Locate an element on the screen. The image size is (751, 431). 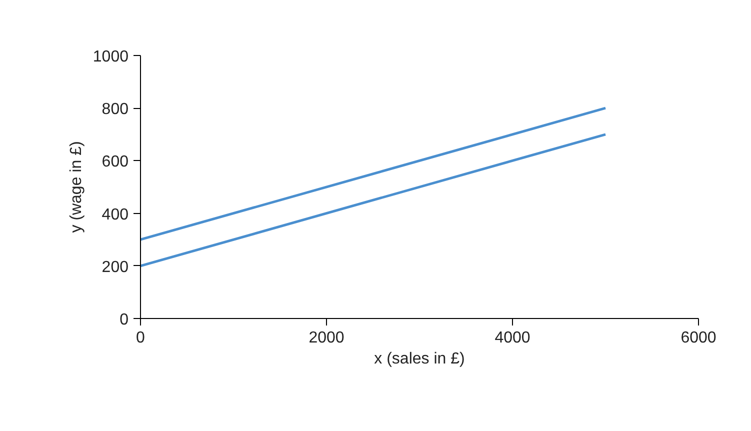
x-tick-label: 6000 is located at coordinates (698, 338).